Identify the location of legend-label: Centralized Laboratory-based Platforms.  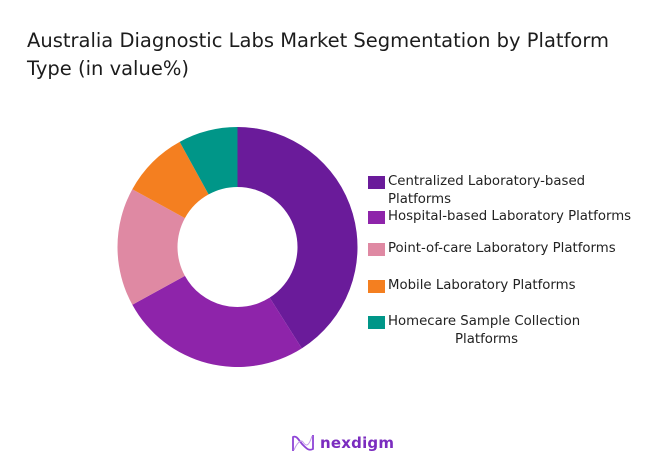
(487, 190).